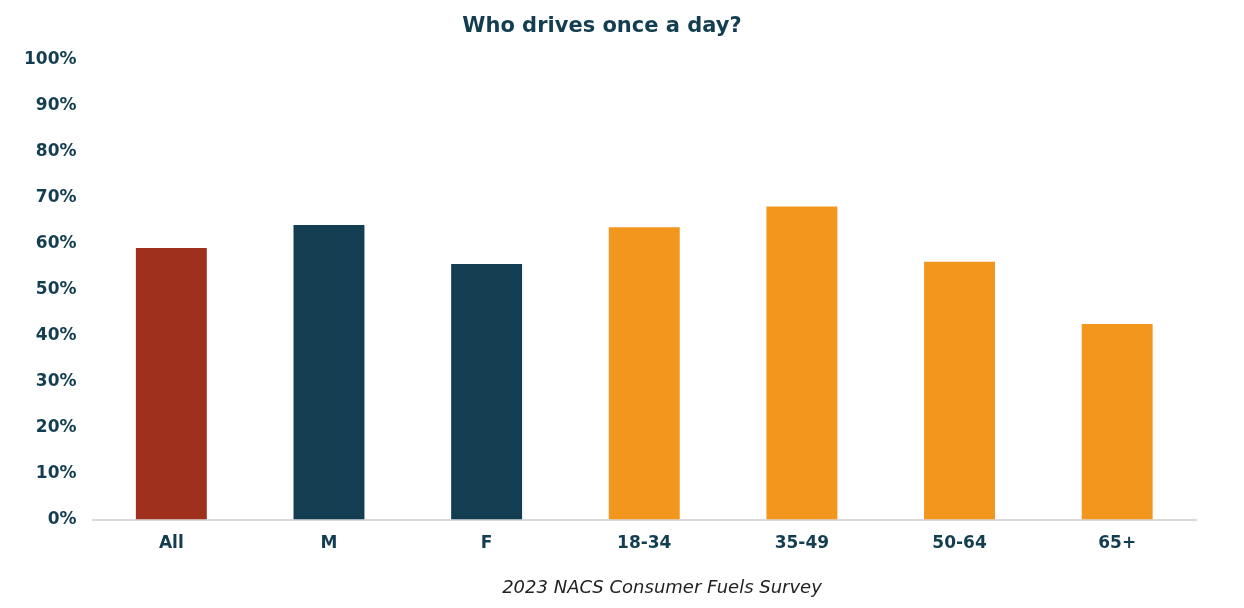 This screenshot has height=608, width=1244. What do you see at coordinates (56, 241) in the screenshot?
I see `y-tick-label: 60%` at bounding box center [56, 241].